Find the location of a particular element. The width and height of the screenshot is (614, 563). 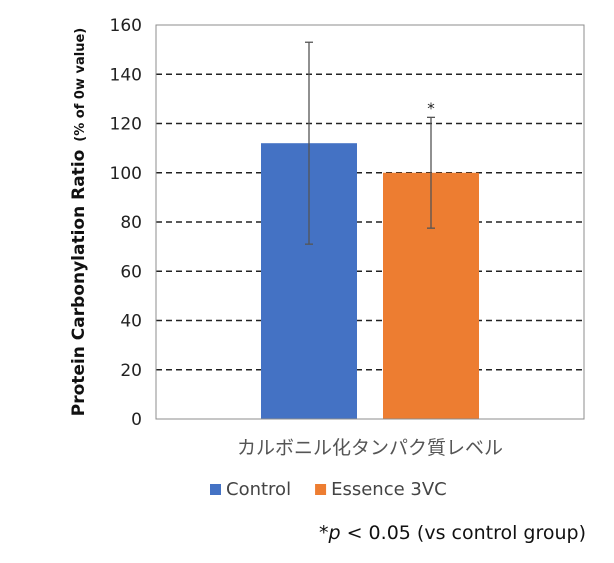

footnote-p: p is located at coordinates (334, 533).